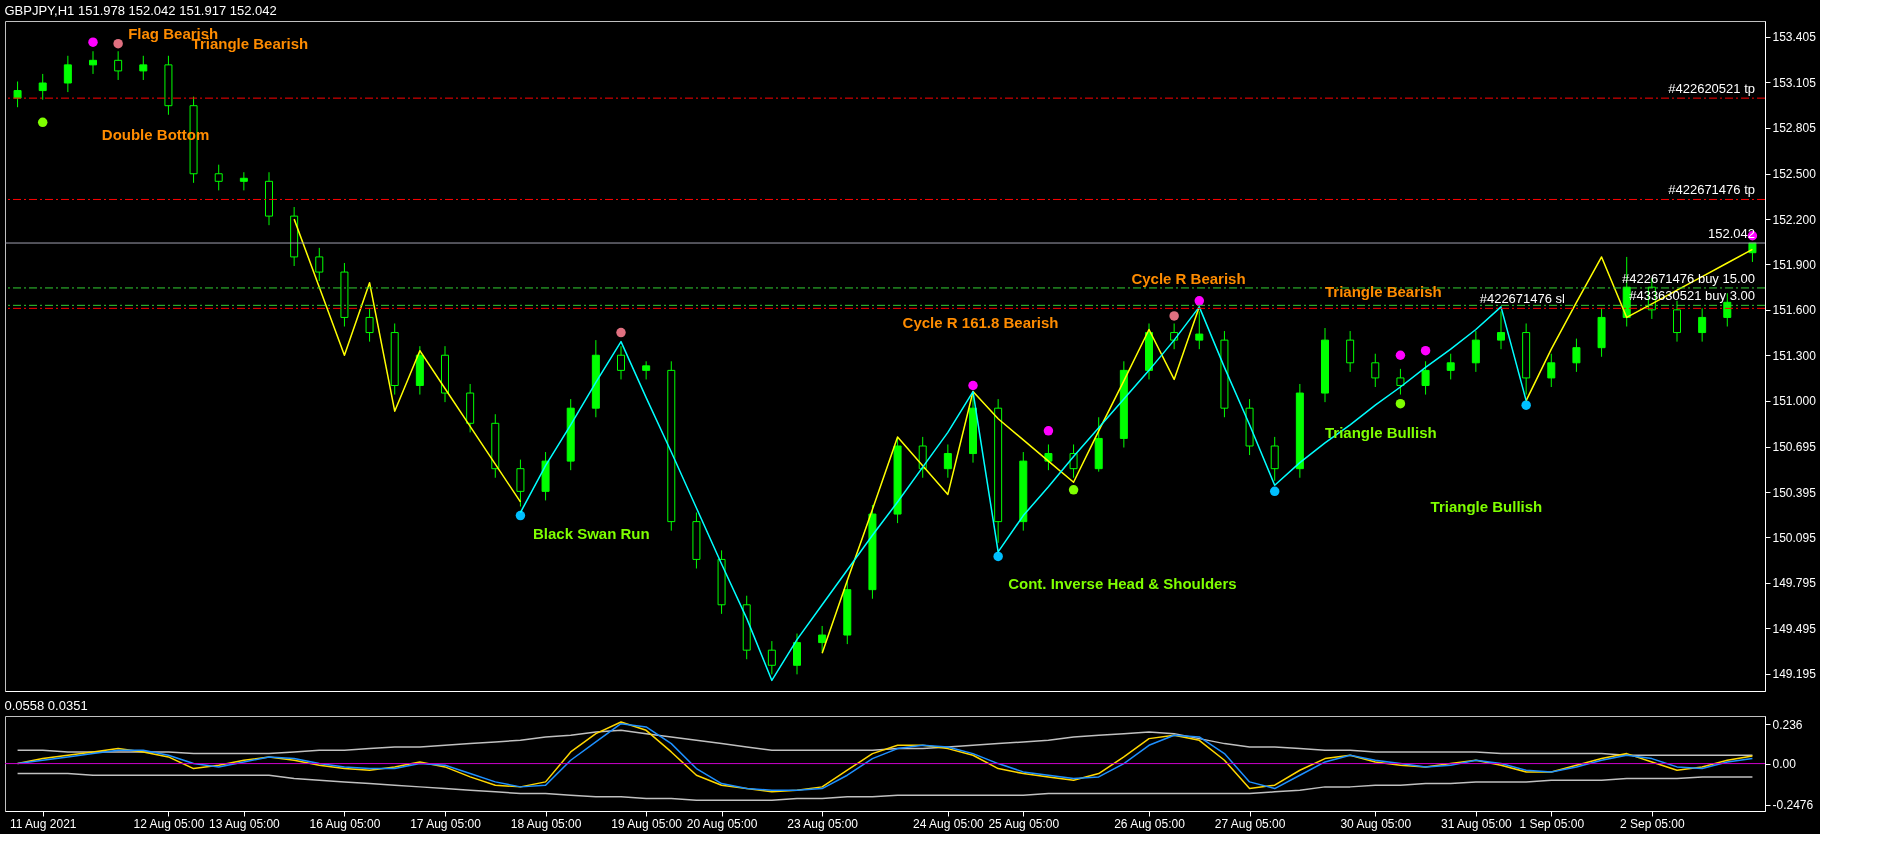  I want to click on y-tick-label: 151.000, so click(1794, 401).